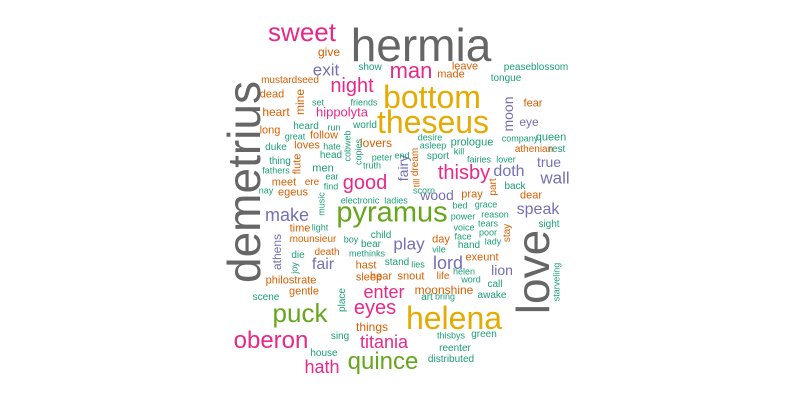 The width and height of the screenshot is (791, 400). What do you see at coordinates (287, 215) in the screenshot?
I see `word-make: make` at bounding box center [287, 215].